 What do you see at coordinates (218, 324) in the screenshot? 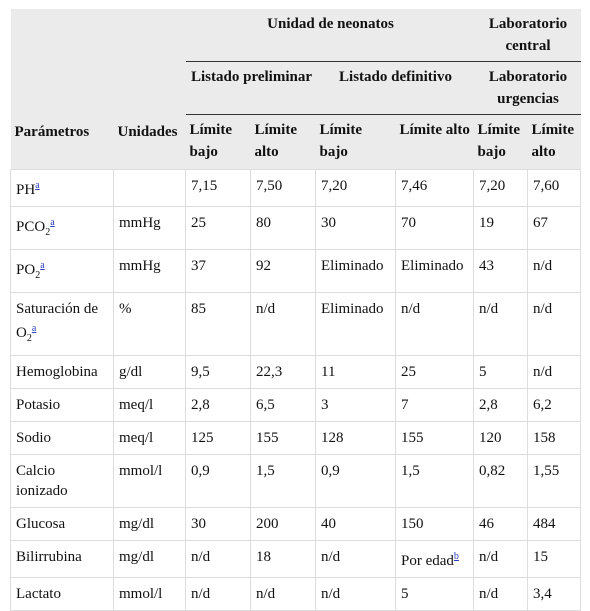
I see `table-cell: 85` at bounding box center [218, 324].